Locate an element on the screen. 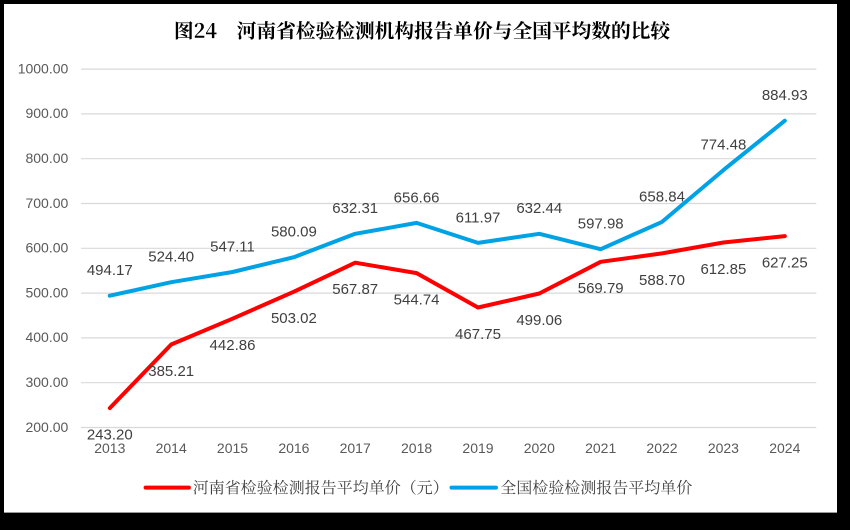  svg-text: 544.74 is located at coordinates (417, 300).